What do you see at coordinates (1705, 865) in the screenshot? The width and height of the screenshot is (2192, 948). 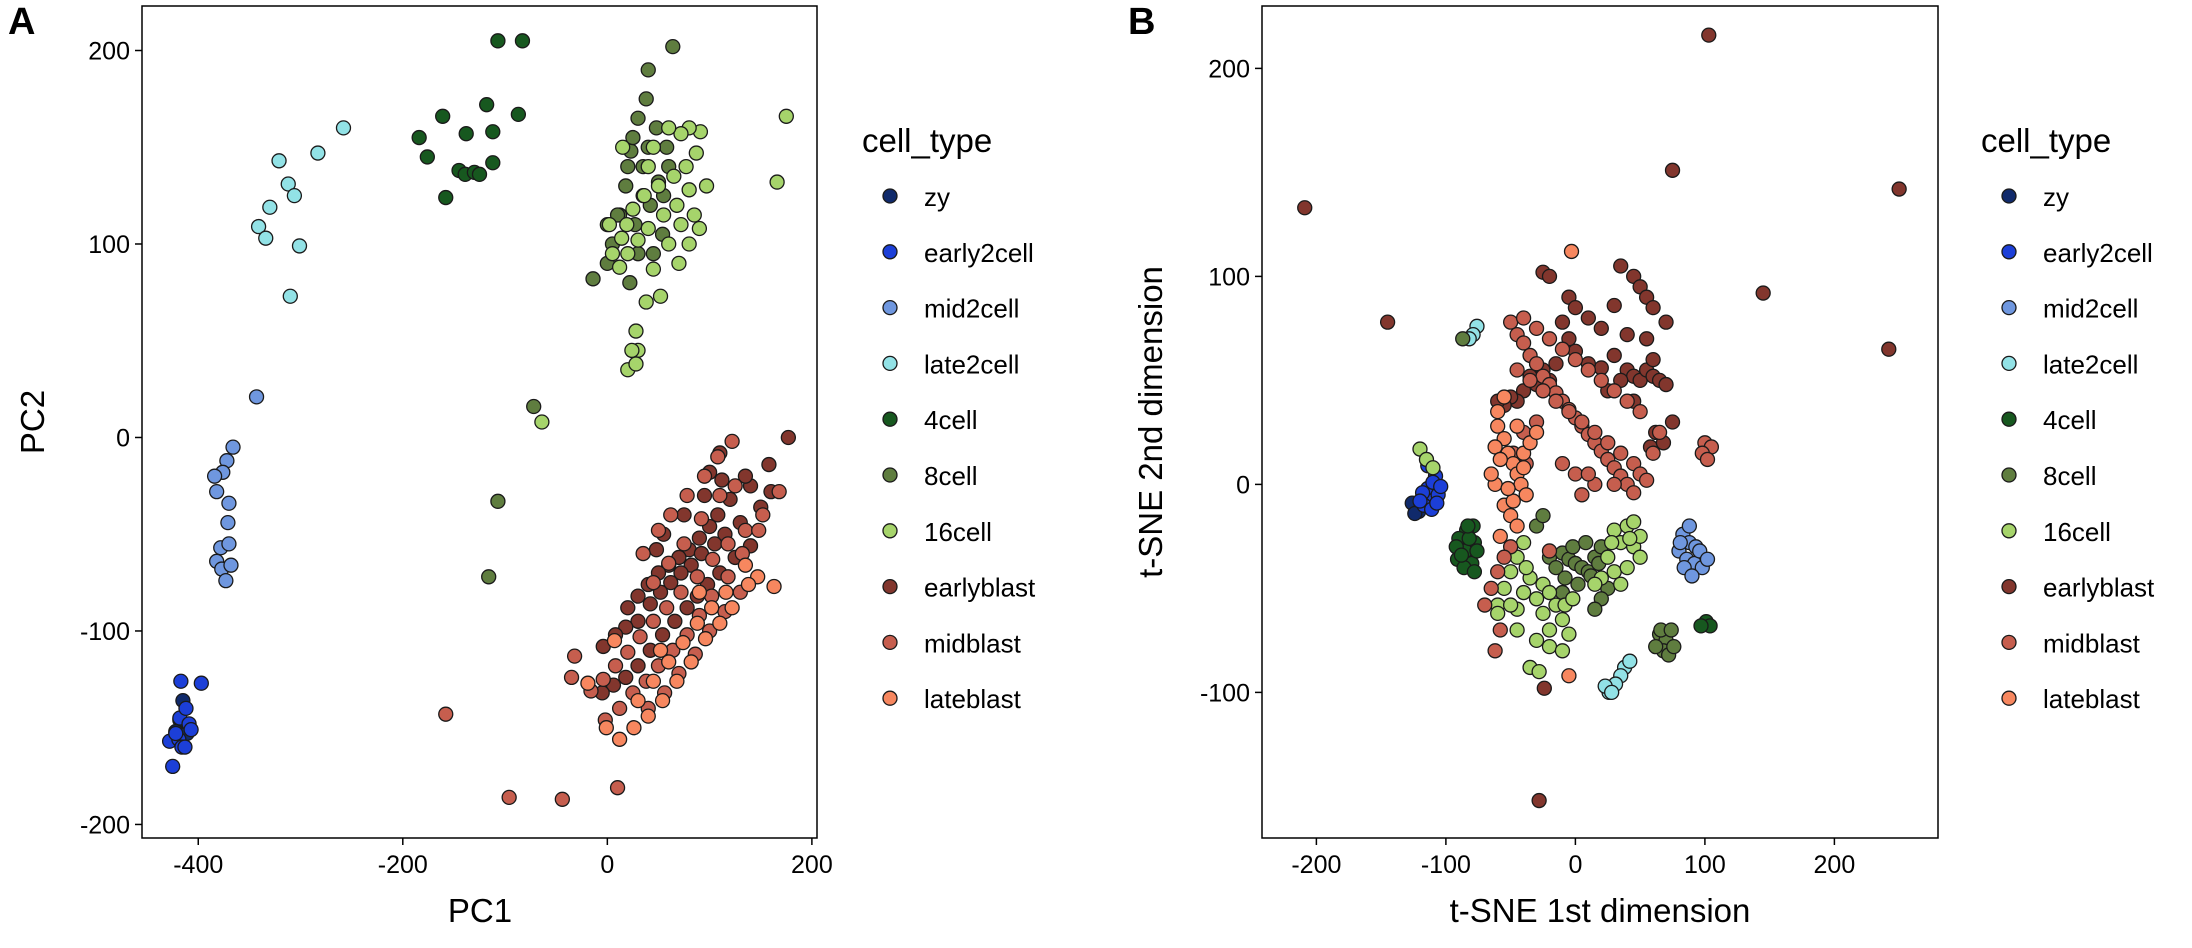 I see `tsne-x-tick-label: 100` at bounding box center [1705, 865].